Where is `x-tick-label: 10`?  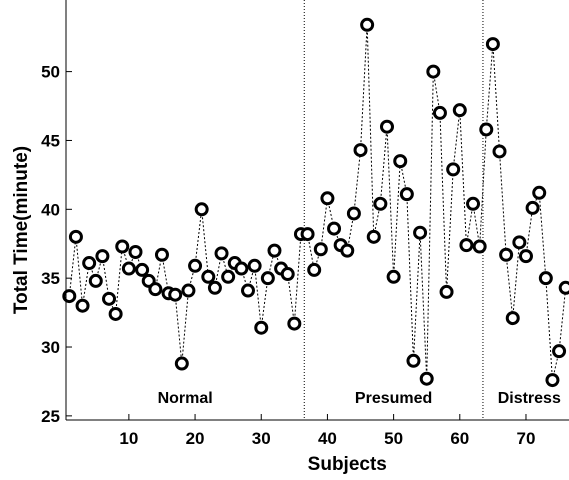 x-tick-label: 10 is located at coordinates (128, 438).